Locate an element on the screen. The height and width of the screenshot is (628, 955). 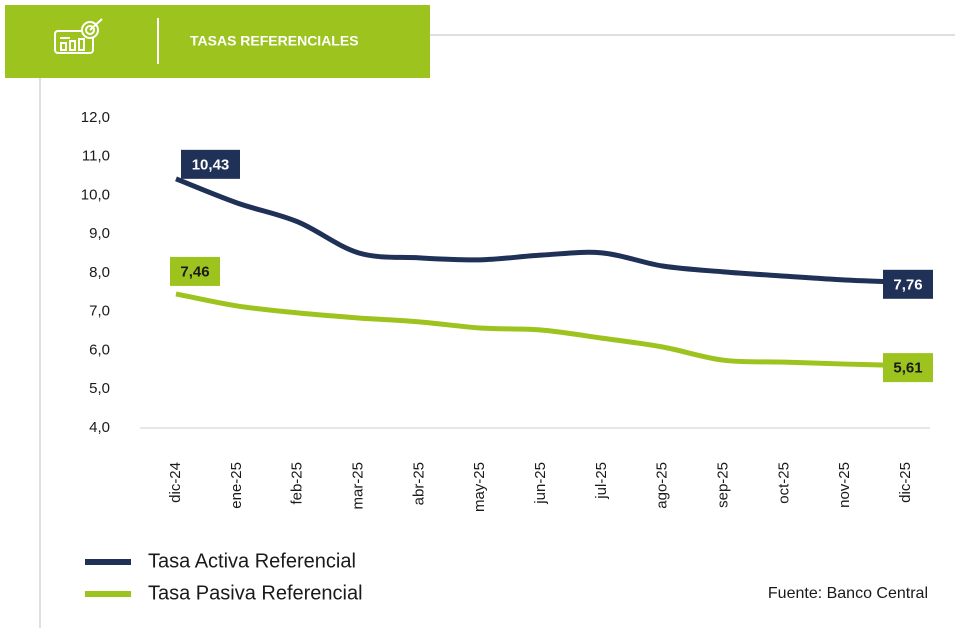
x-tick-label: jun-25 is located at coordinates (540, 483).